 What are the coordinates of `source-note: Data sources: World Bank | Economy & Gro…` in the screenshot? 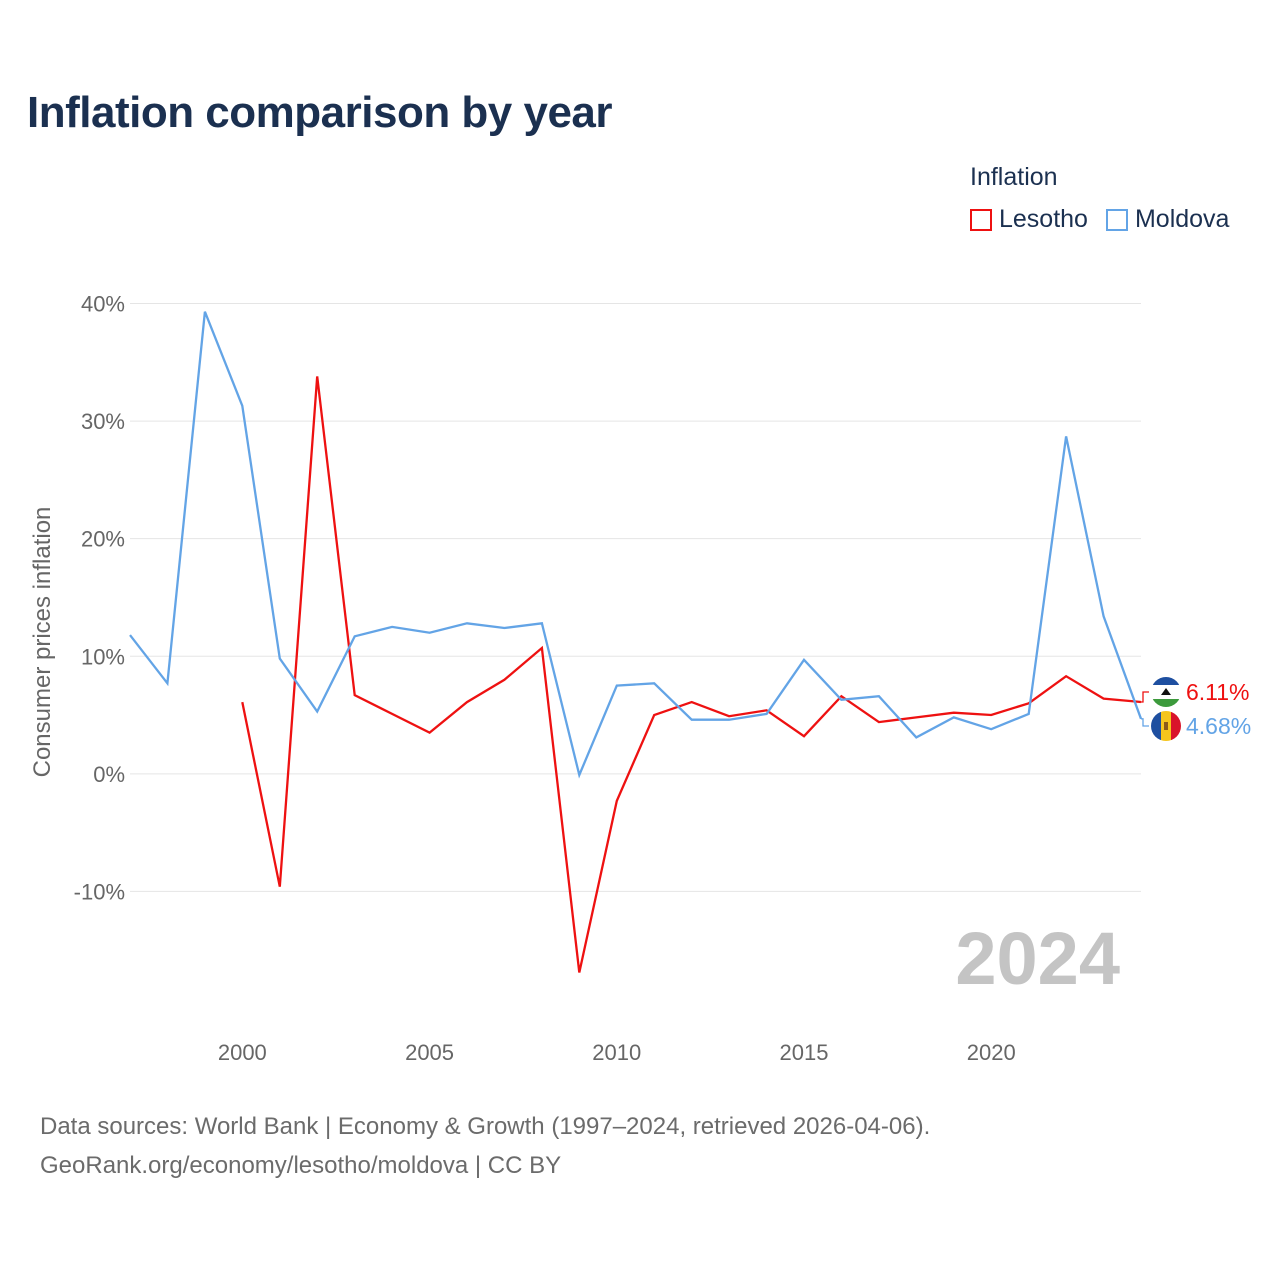 It's located at (485, 1126).